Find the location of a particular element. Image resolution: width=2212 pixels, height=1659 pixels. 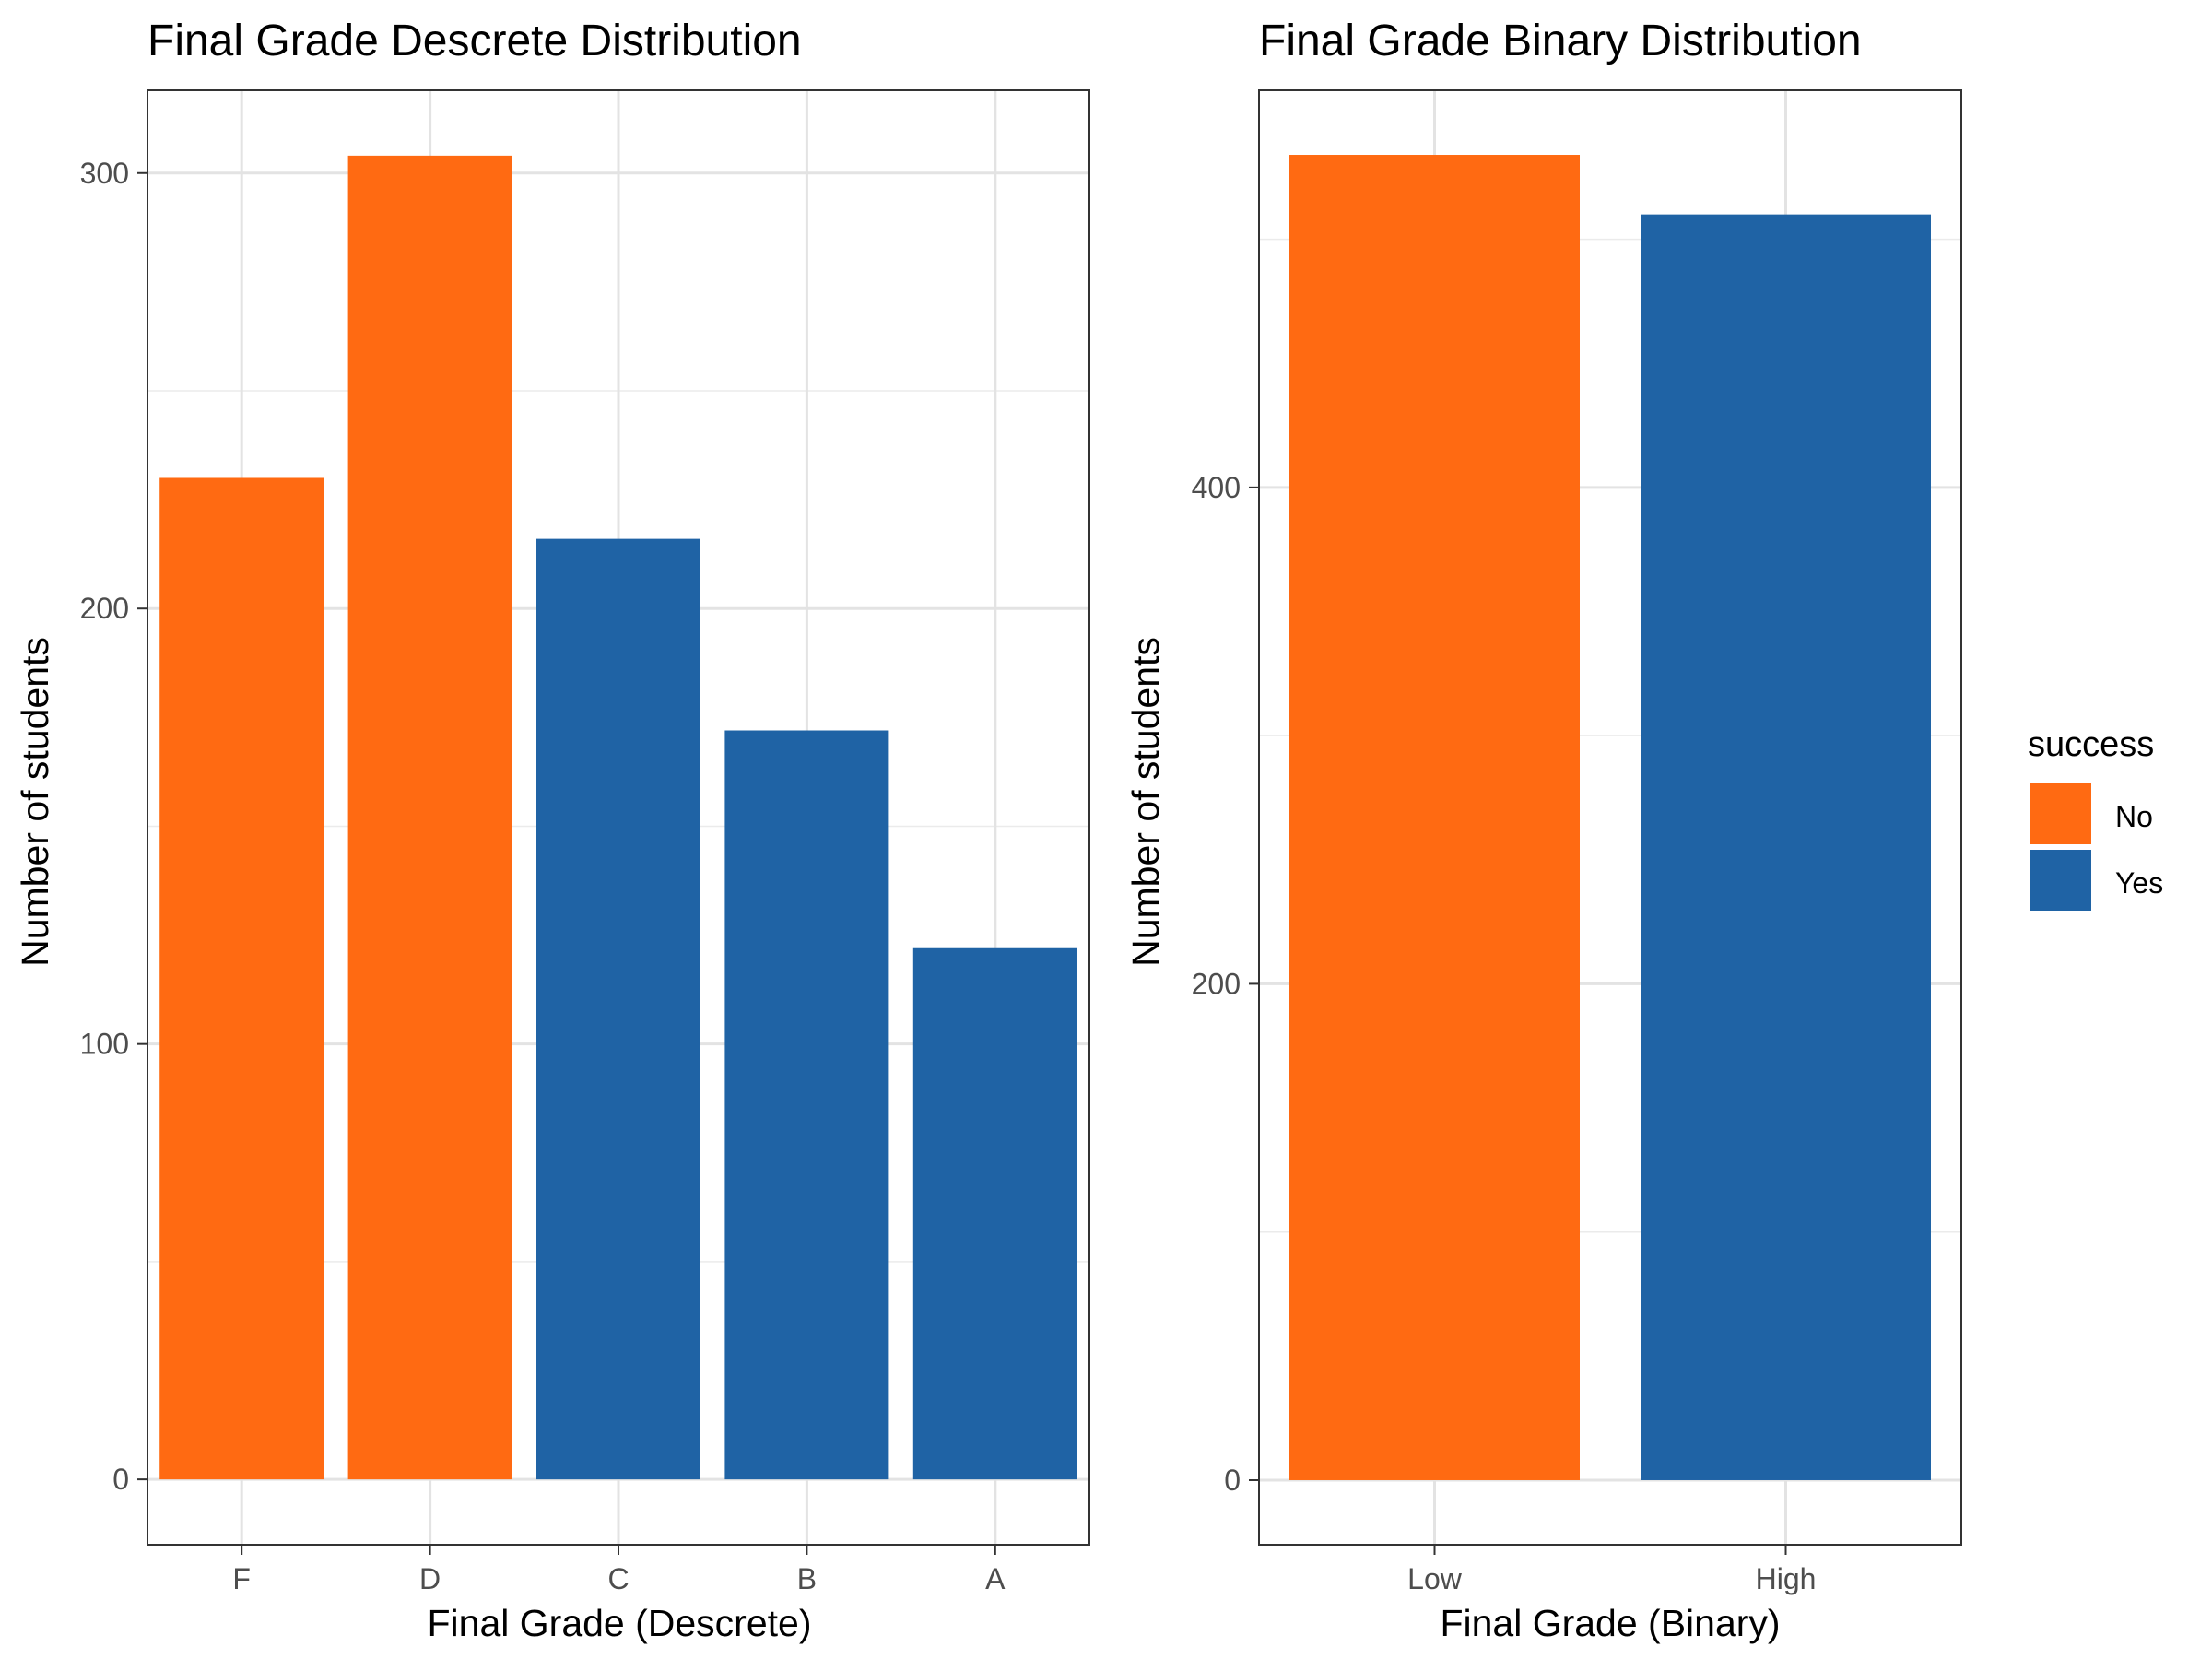

x-axis-title: Final Grade (Binary) is located at coordinates (1610, 1623).